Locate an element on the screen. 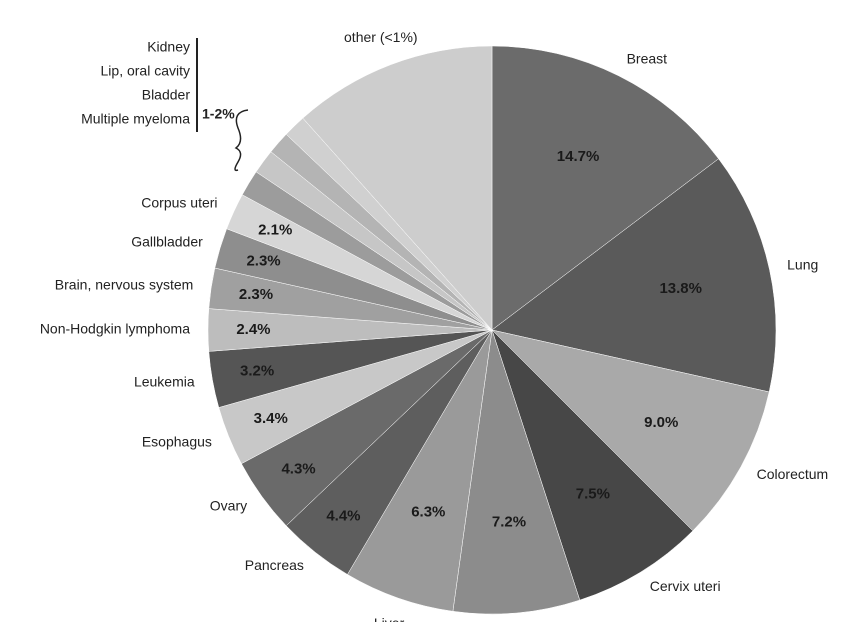 The height and width of the screenshot is (622, 850). group-annotation: 1-2% is located at coordinates (218, 114).